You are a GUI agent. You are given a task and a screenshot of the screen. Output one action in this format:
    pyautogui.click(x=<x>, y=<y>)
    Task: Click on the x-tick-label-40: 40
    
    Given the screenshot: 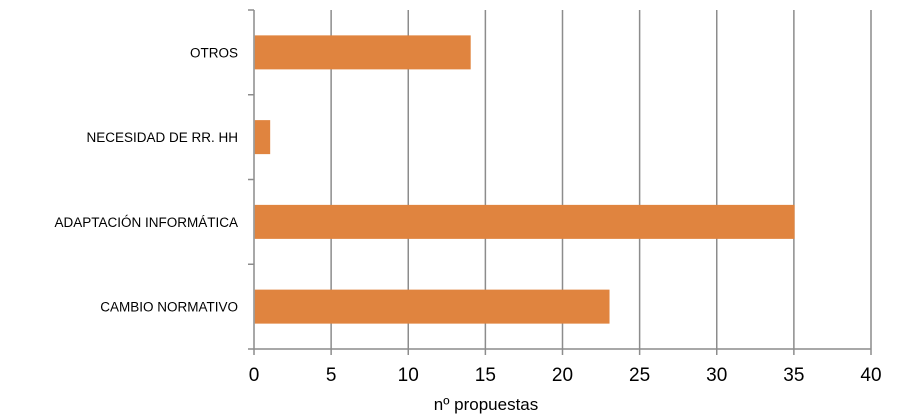 What is the action you would take?
    pyautogui.click(x=870, y=375)
    